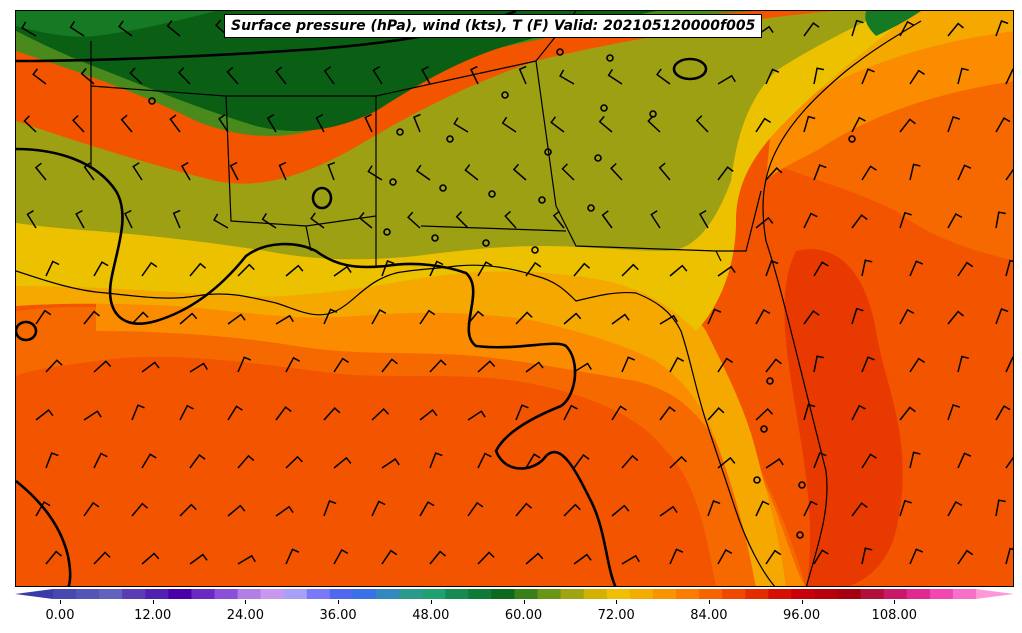 This screenshot has height=633, width=1022. Describe the element at coordinates (34, 594) in the screenshot. I see `colorbar-under-arrow` at that location.